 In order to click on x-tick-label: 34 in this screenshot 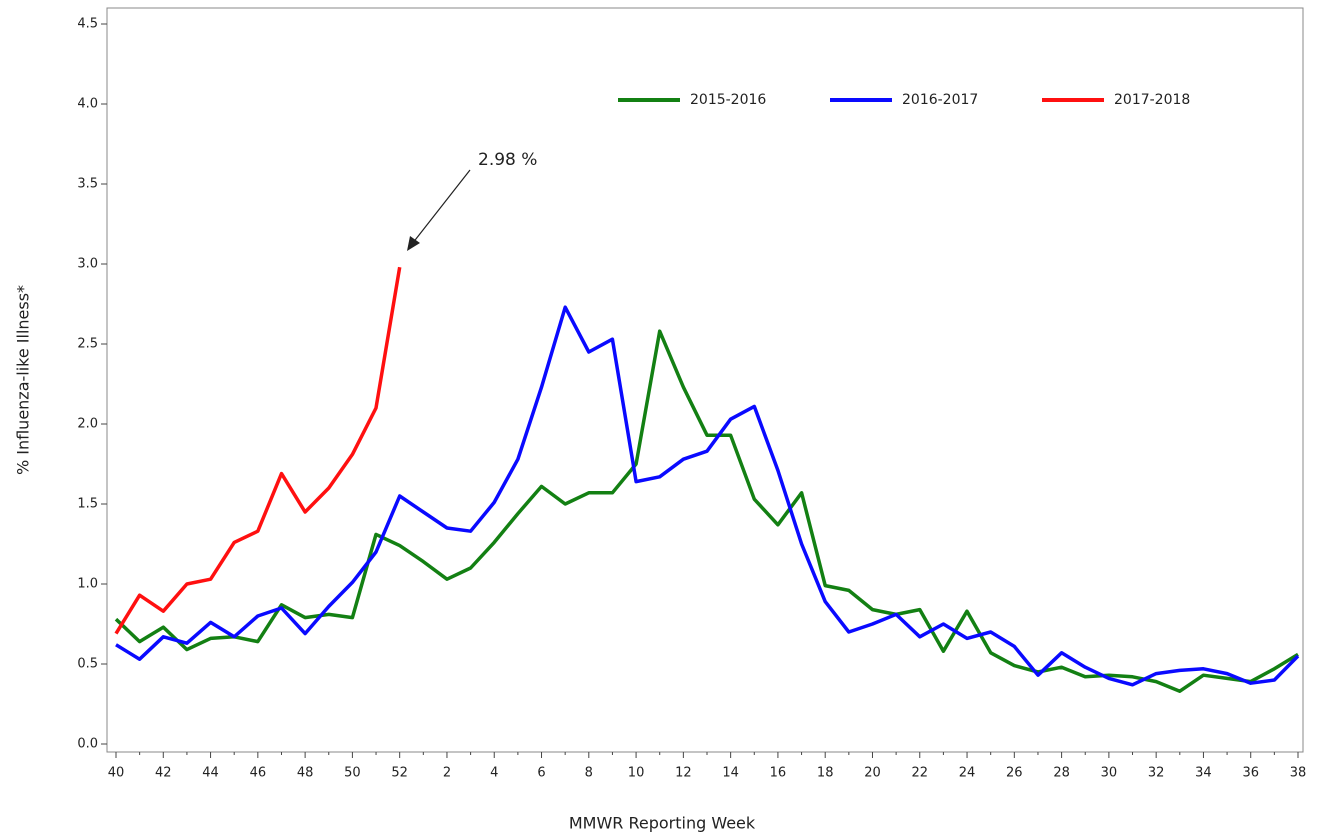, I will do `click(1203, 773)`.